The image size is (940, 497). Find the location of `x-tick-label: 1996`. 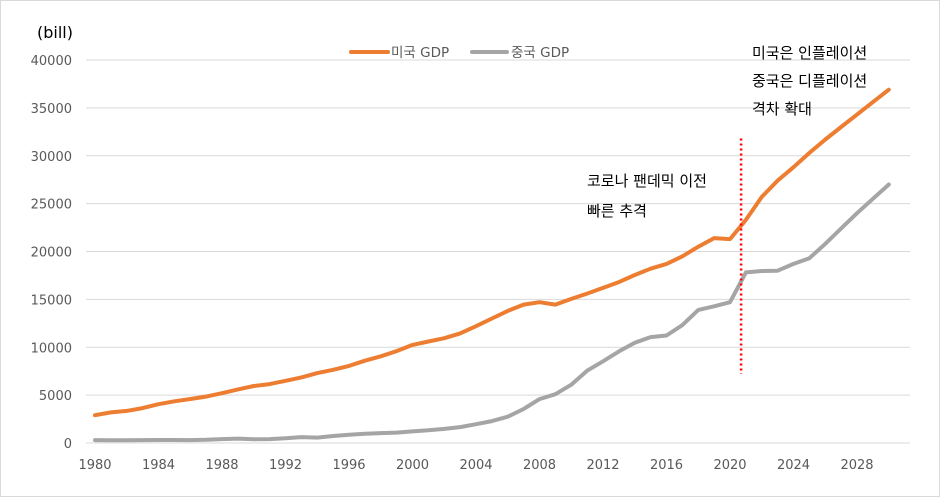

x-tick-label: 1996 is located at coordinates (348, 465).